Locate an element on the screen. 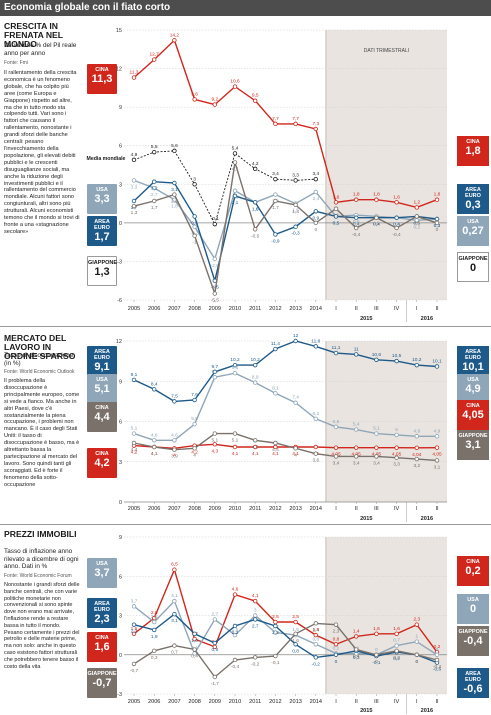 The width and height of the screenshot is (491, 715). country-badge: GIAPPONE -0,4 is located at coordinates (473, 641).